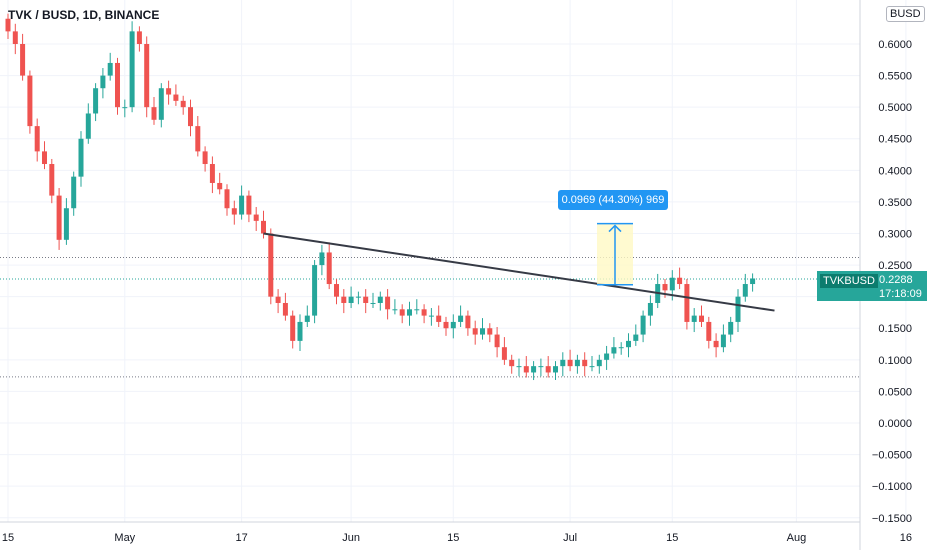  Describe the element at coordinates (895, 329) in the screenshot. I see `y-tick-label: 0.1500` at that location.